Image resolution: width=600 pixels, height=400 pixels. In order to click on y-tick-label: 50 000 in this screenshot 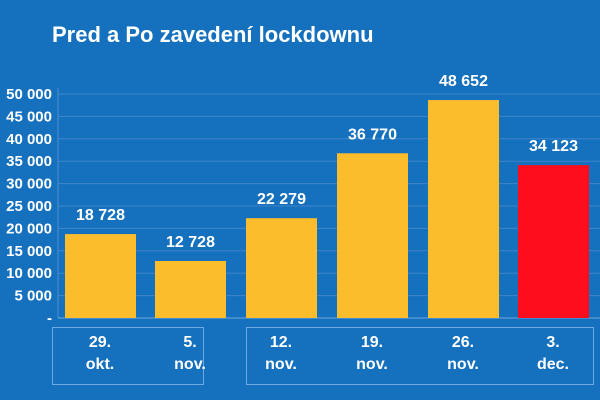, I will do `click(29, 94)`.